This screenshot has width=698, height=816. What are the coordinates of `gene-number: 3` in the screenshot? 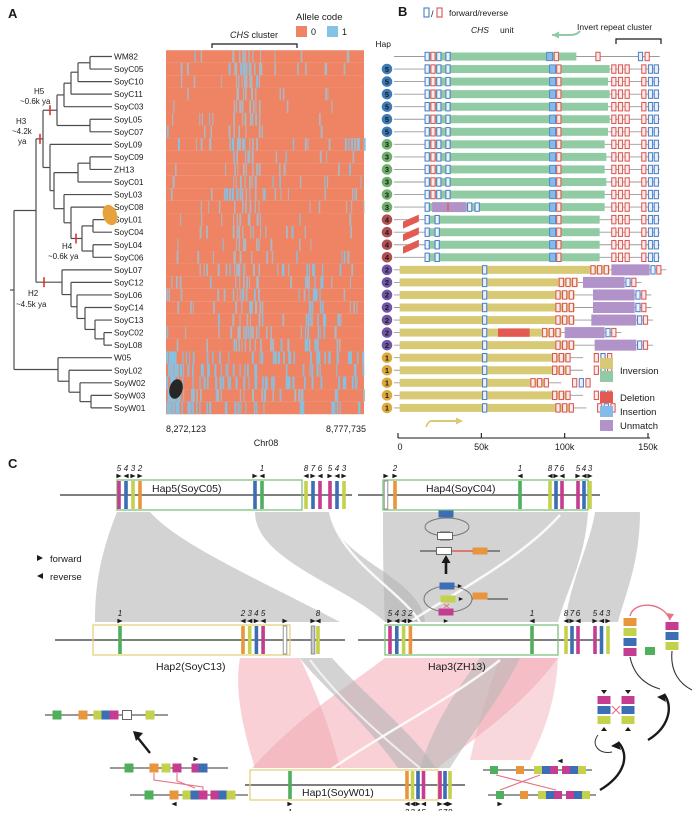 It's located at (403, 613).